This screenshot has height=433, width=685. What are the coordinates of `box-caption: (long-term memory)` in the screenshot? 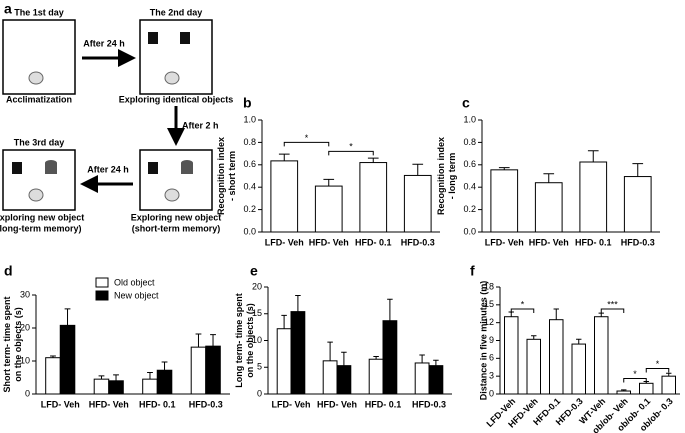 It's located at (41, 228).